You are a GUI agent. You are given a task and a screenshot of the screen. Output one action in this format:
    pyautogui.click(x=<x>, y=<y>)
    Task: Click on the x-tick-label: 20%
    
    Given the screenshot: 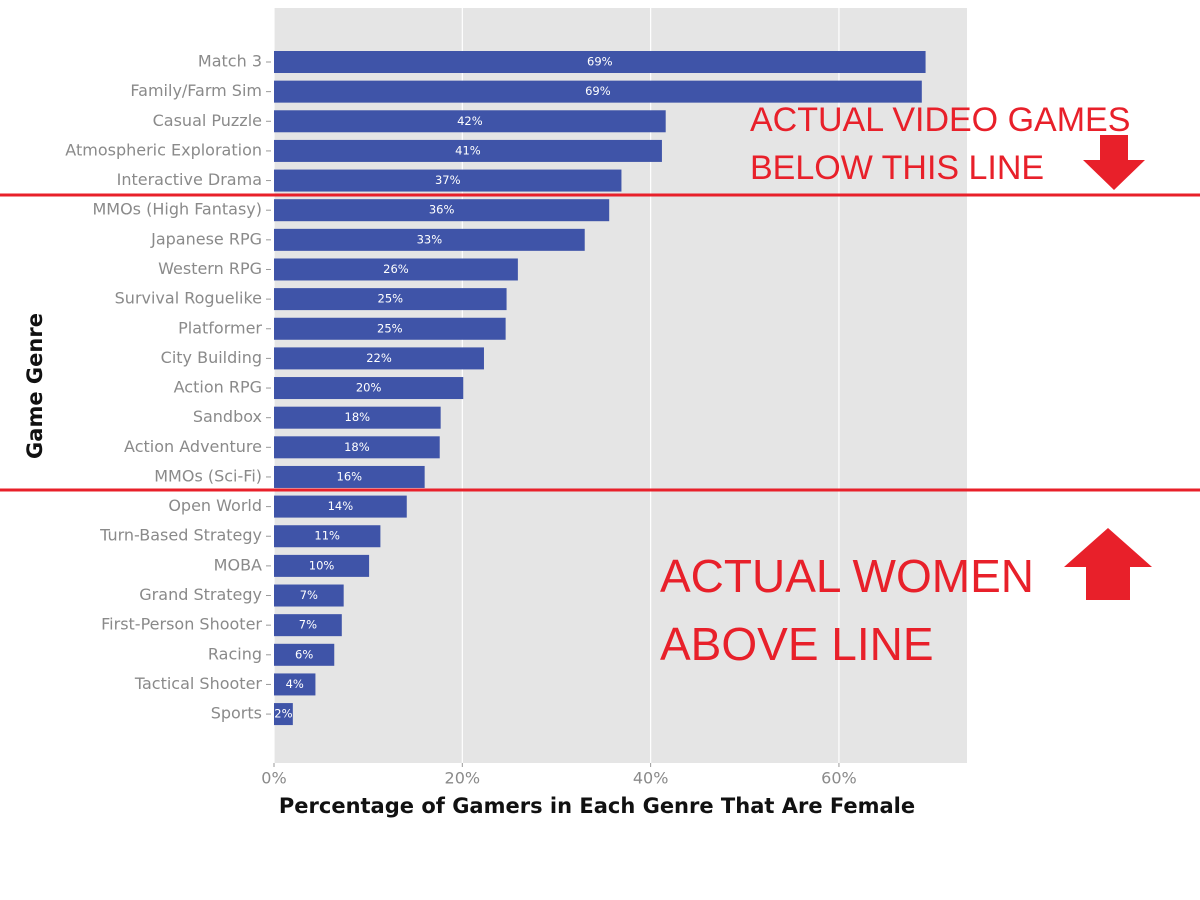 What is the action you would take?
    pyautogui.click(x=463, y=778)
    